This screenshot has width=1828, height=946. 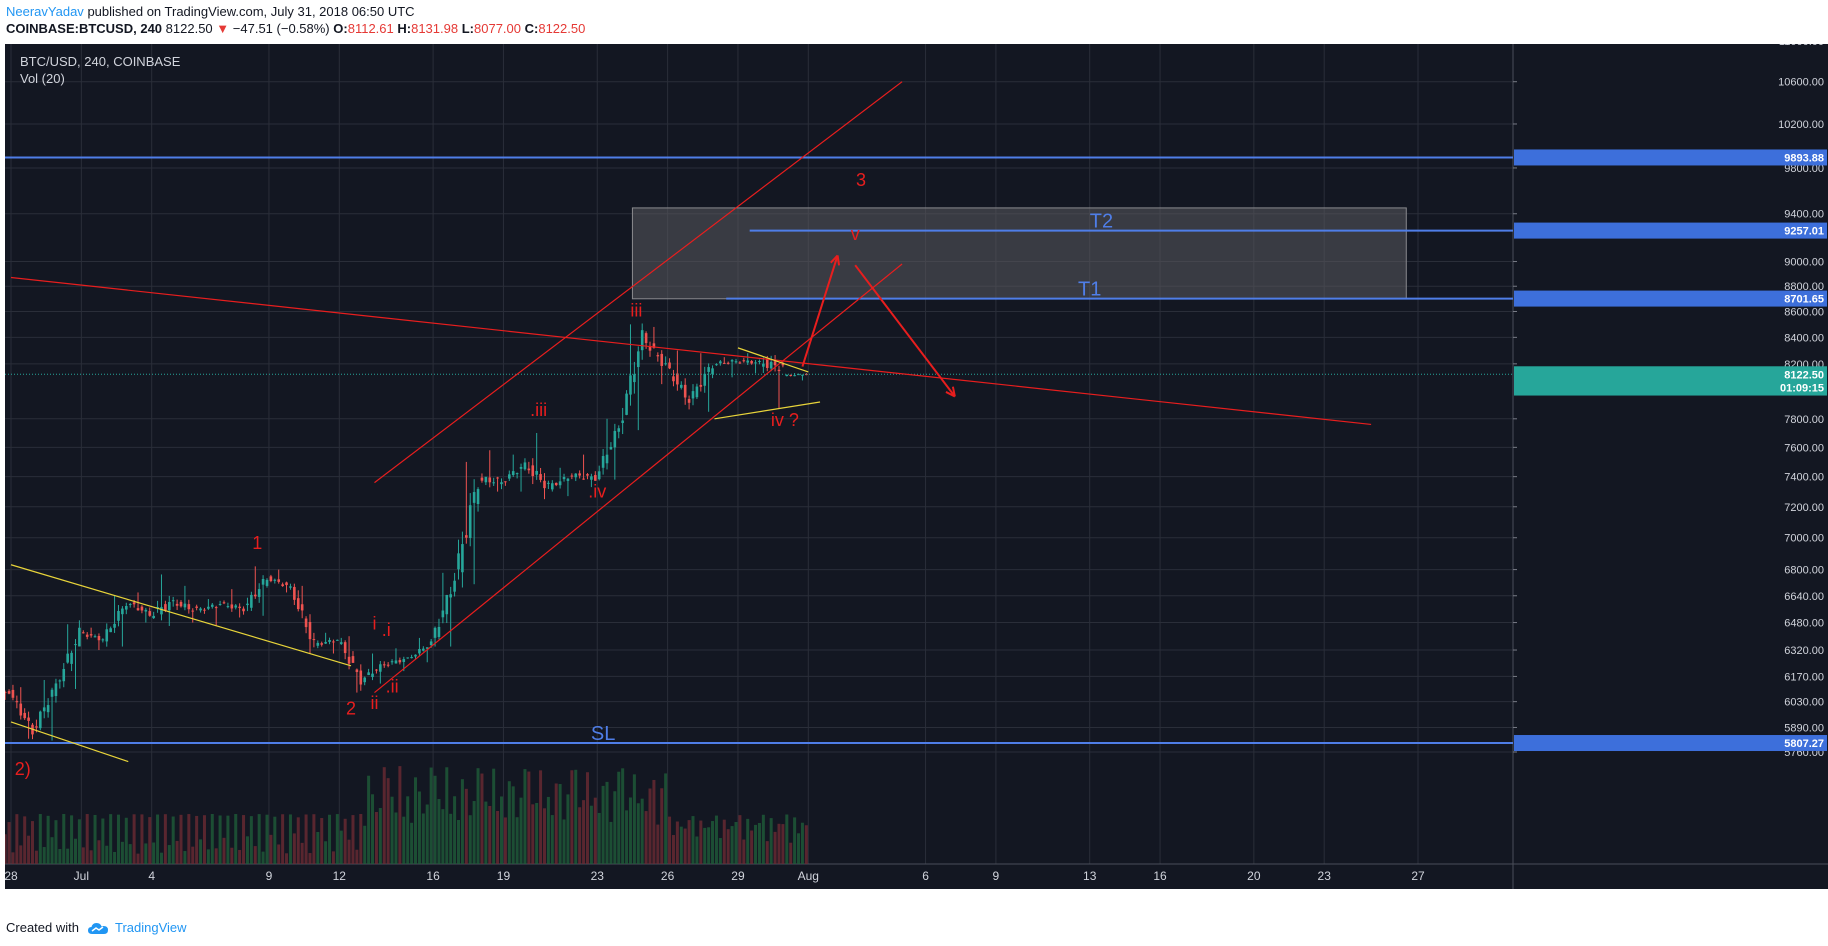 What do you see at coordinates (1804, 158) in the screenshot?
I see `price-label-text: 9893.88` at bounding box center [1804, 158].